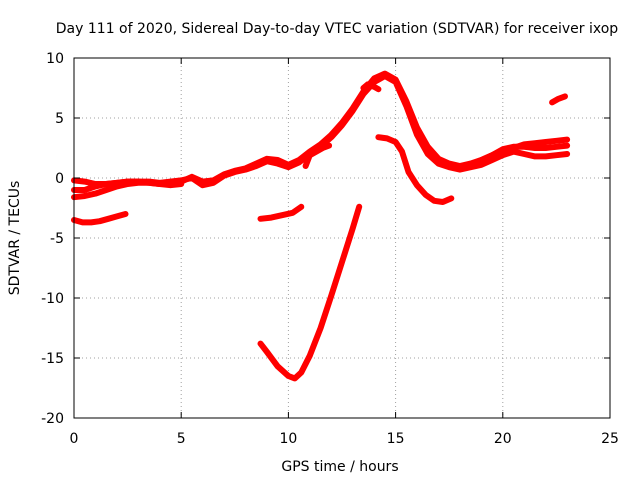 The image size is (640, 480). What do you see at coordinates (52, 359) in the screenshot?
I see `y-tick-label: -15` at bounding box center [52, 359].